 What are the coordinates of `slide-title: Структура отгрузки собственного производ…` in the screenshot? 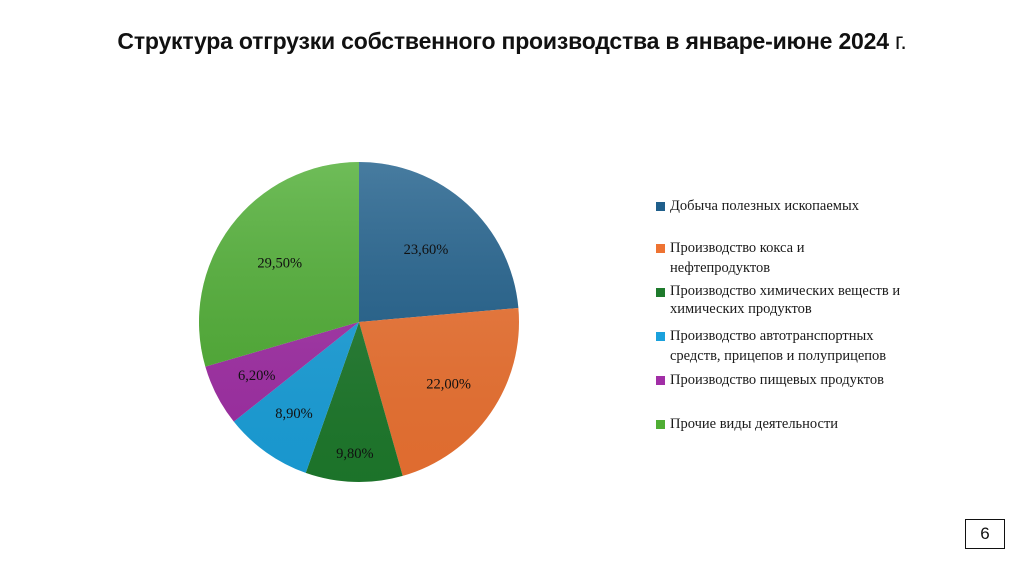 It's located at (512, 41).